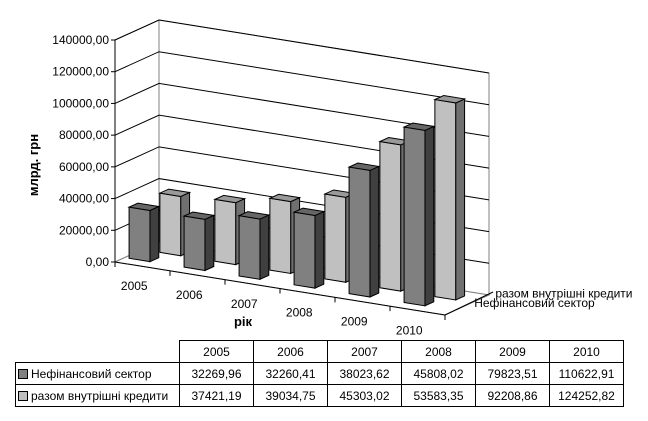 Image resolution: width=648 pixels, height=421 pixels. Describe the element at coordinates (445, 199) in the screenshot. I see `bar-front-разом внутрішні кредити-2010` at that location.